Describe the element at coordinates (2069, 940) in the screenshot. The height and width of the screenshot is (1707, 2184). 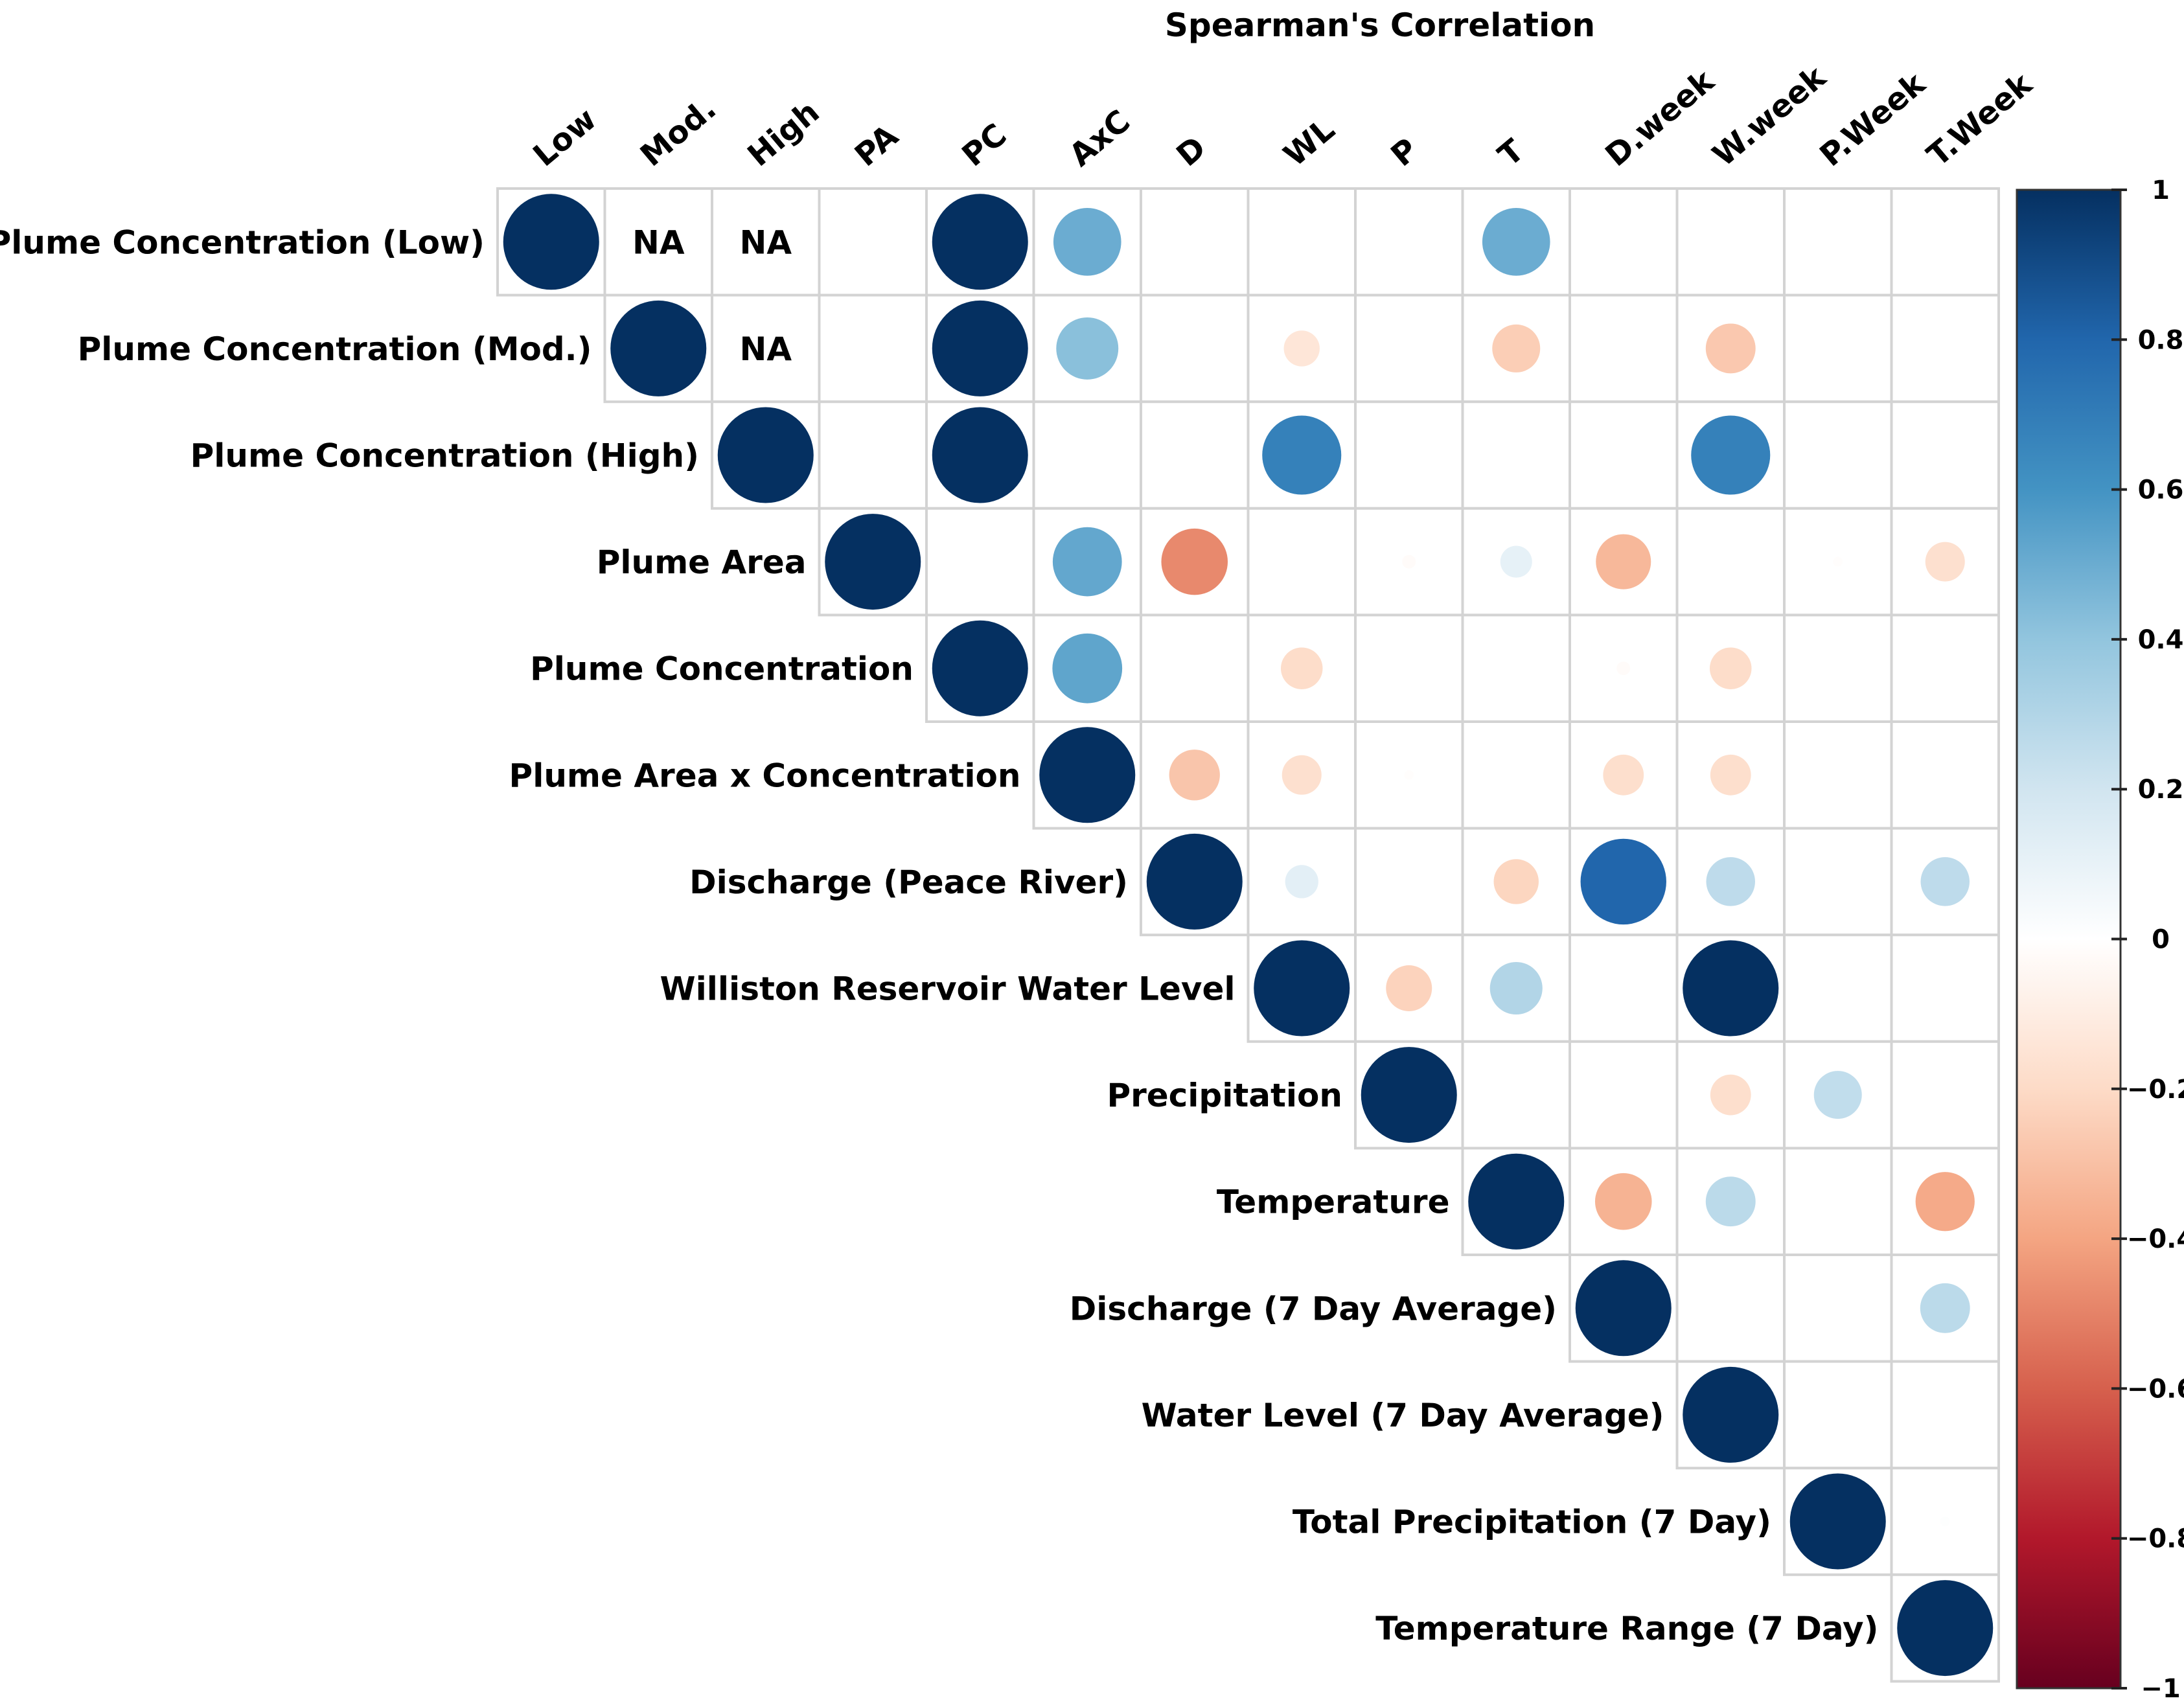
I see `colorbar-gradient` at that location.